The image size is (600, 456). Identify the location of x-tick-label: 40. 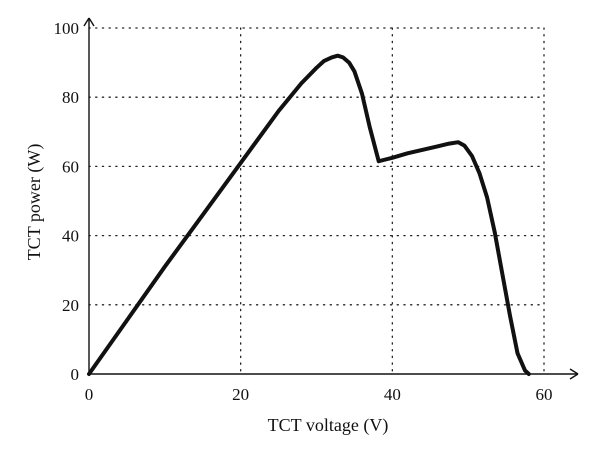
(392, 394).